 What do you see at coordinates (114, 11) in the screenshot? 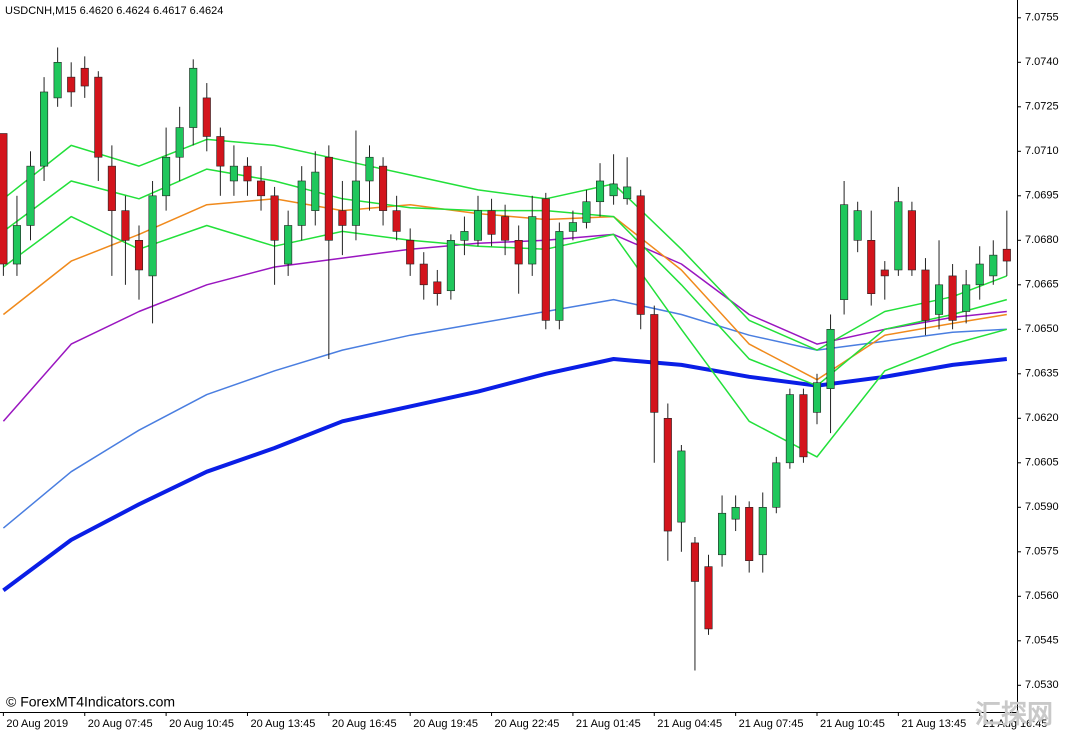
I see `chart-title: USDCNH,M15 6.4620 6.4624 6.4617 6.4624` at bounding box center [114, 11].